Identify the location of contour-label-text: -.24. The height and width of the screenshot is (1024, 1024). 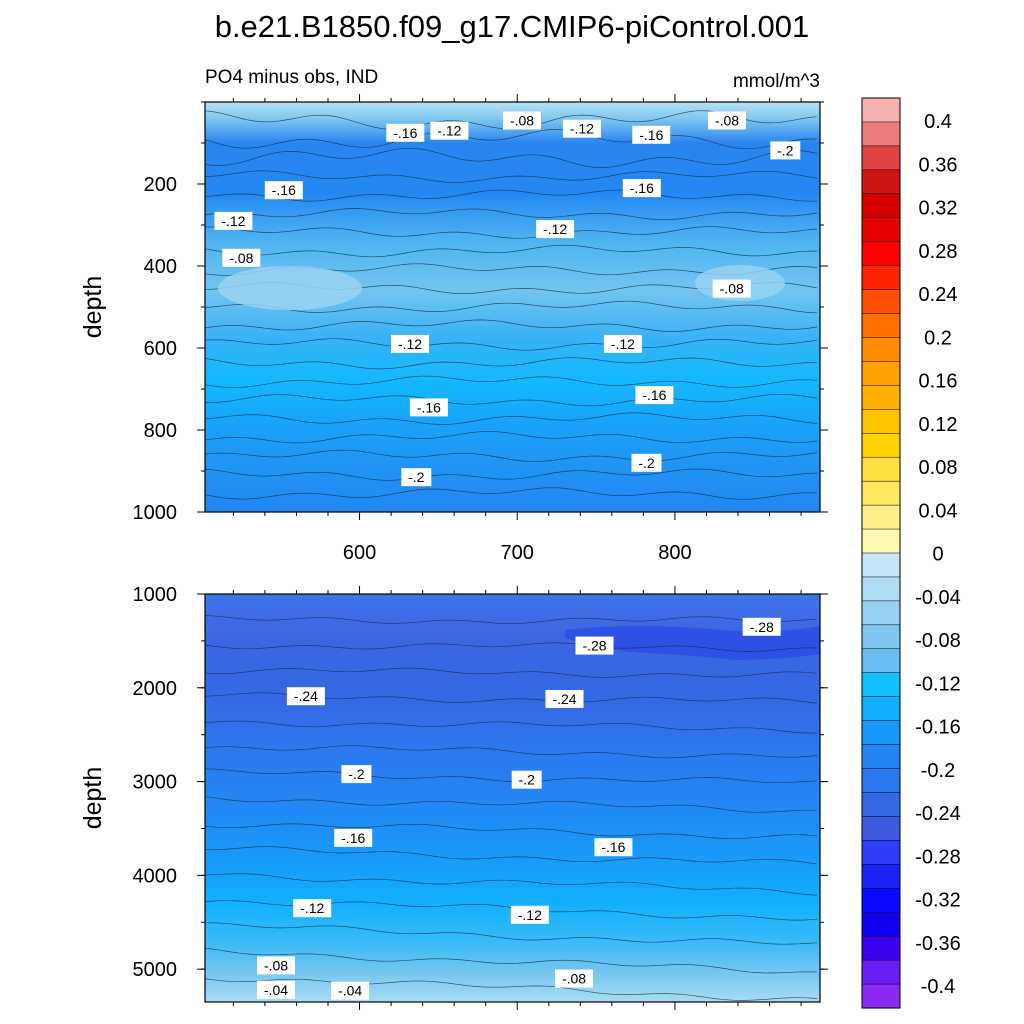
(564, 699).